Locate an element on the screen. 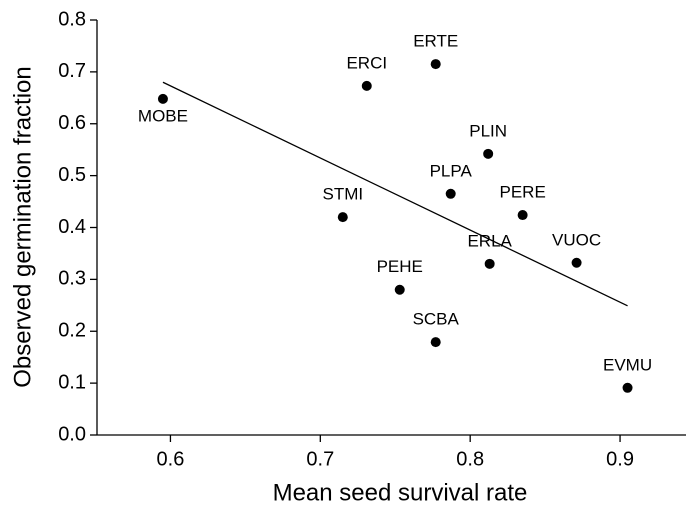  point-label: PLPA is located at coordinates (451, 170).